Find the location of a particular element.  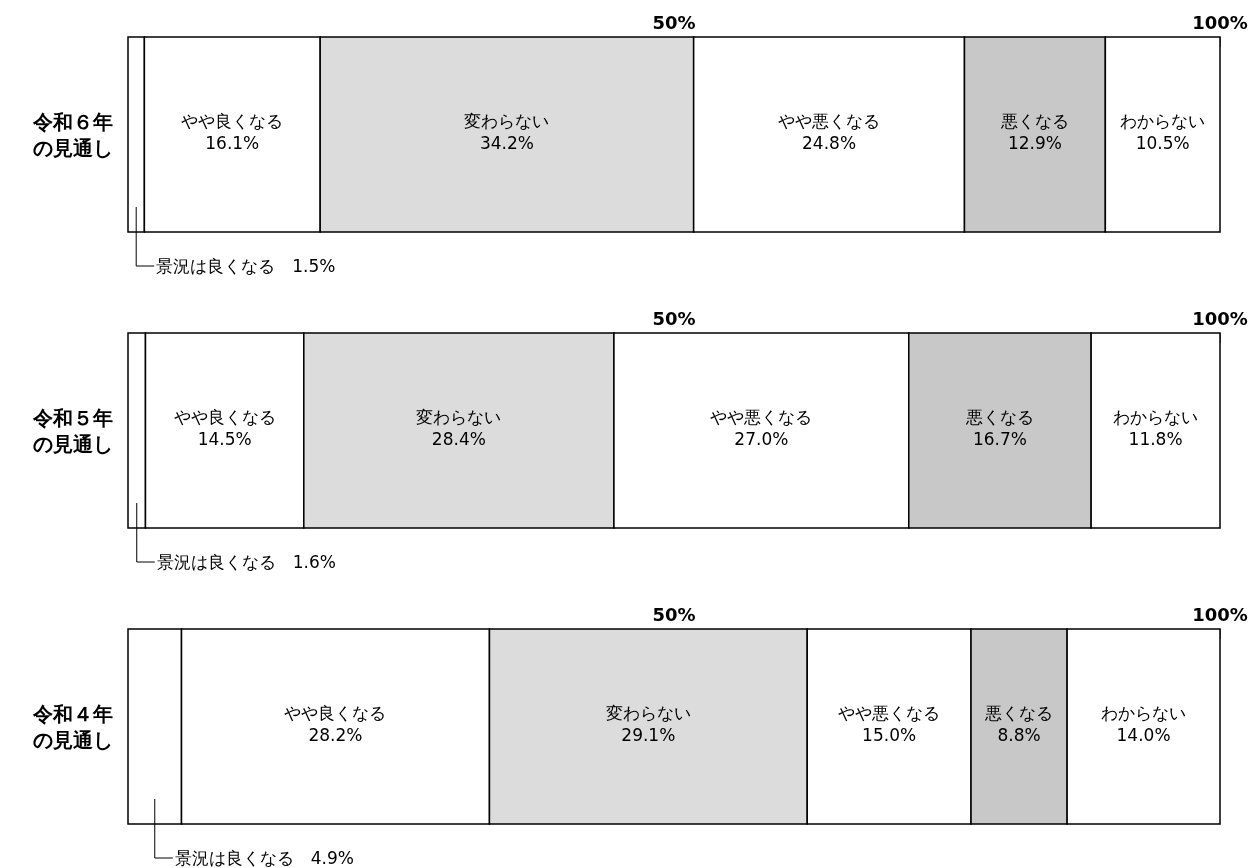

data-label: 28.4% is located at coordinates (458, 438).